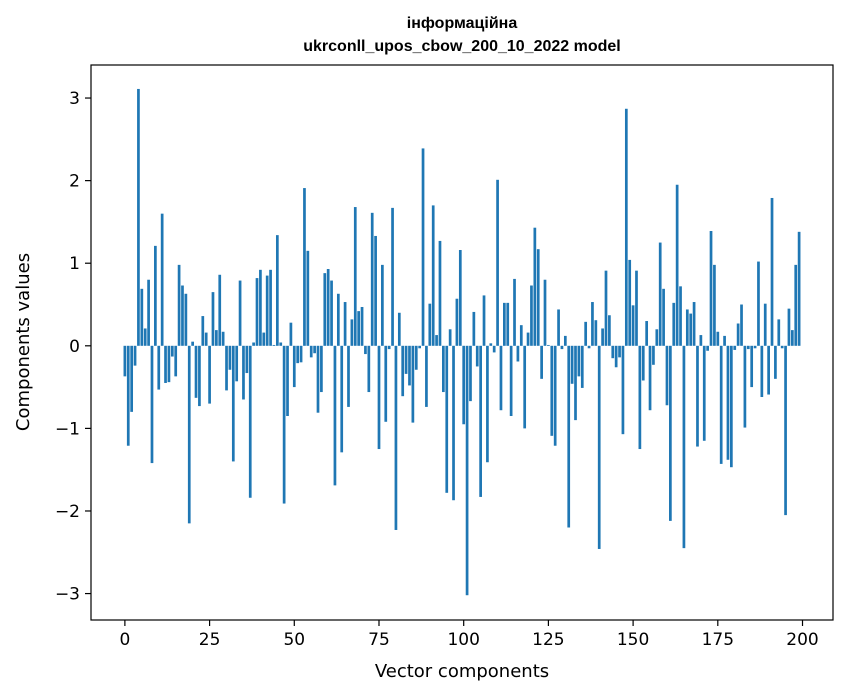 The width and height of the screenshot is (847, 700). What do you see at coordinates (124, 640) in the screenshot?
I see `x-tick-label: 0` at bounding box center [124, 640].